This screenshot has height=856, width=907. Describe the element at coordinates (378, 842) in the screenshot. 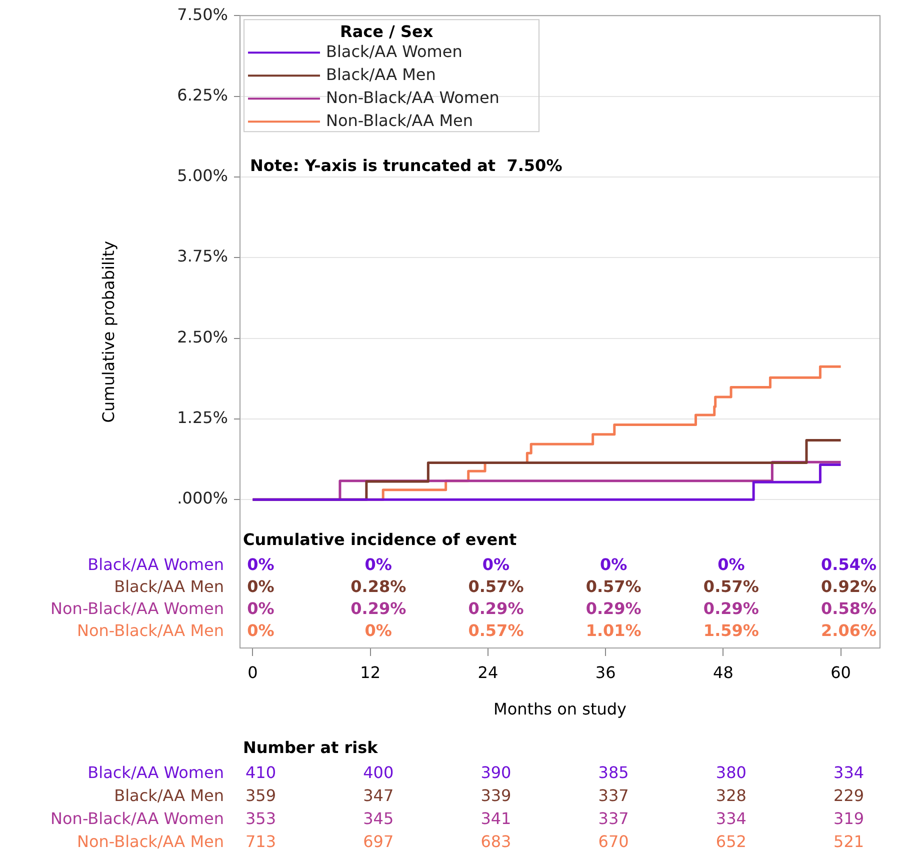

I see `text: 697` at that location.